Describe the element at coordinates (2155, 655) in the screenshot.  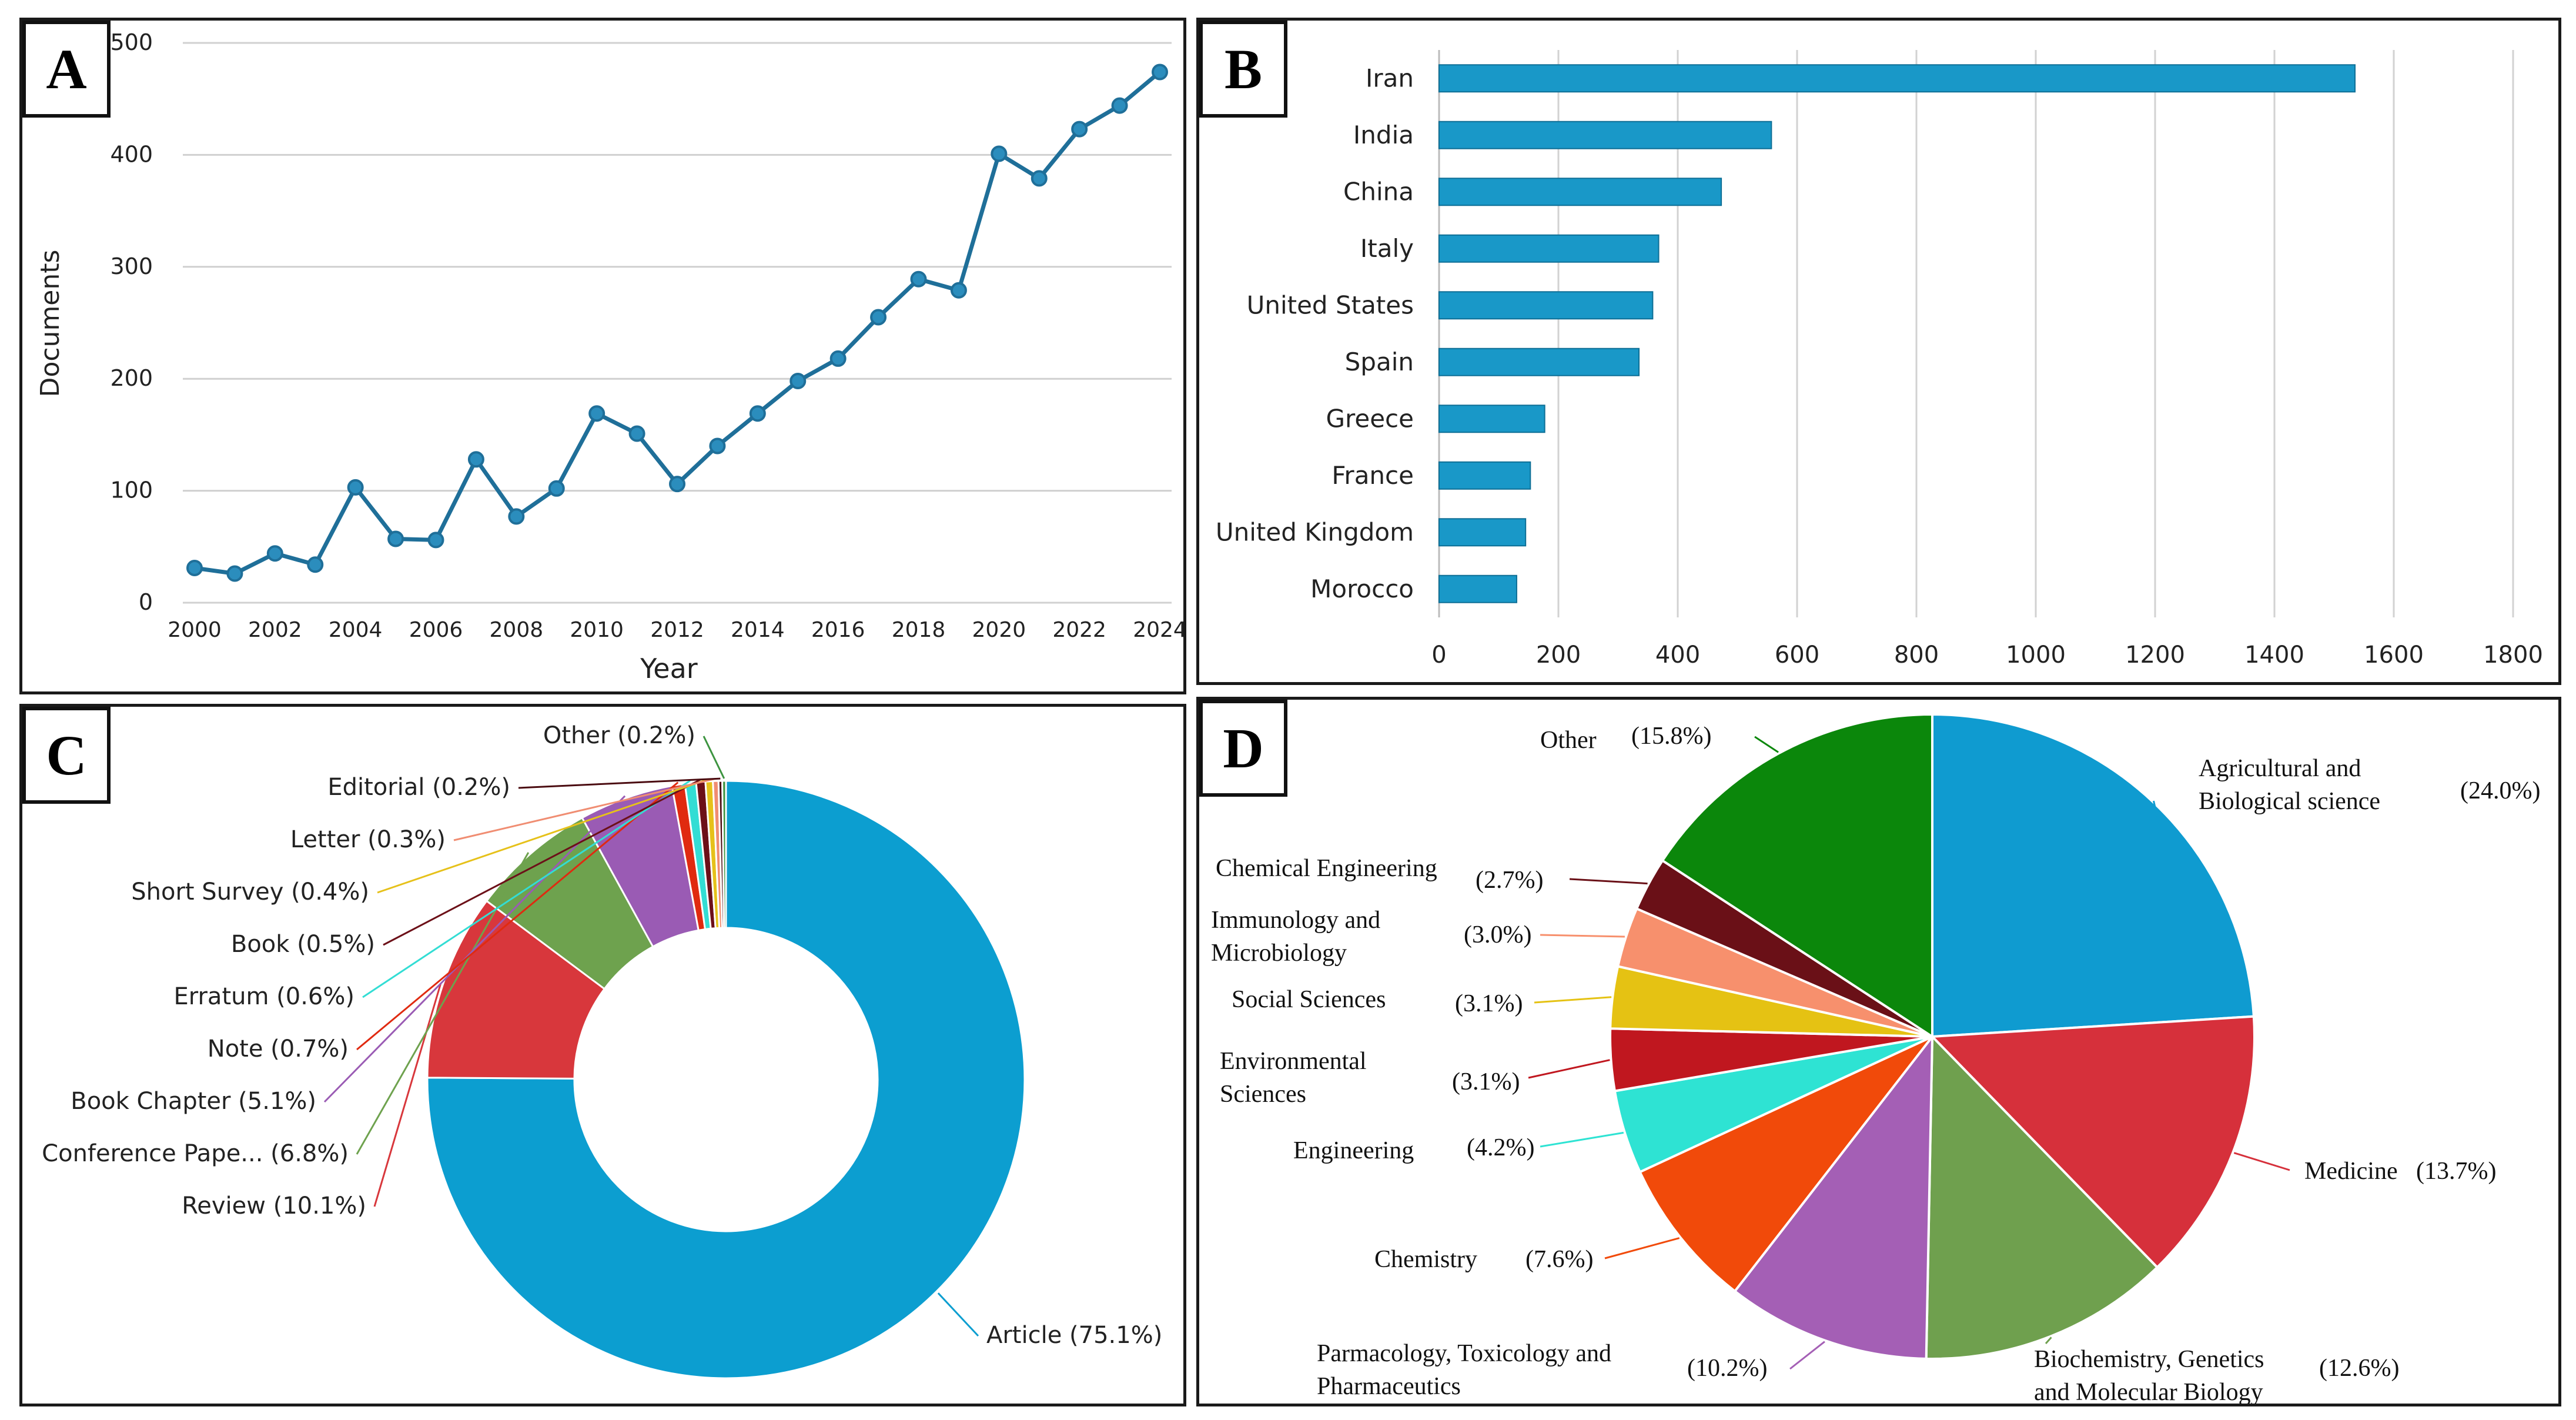
I see `x-tick-label: 1200` at that location.